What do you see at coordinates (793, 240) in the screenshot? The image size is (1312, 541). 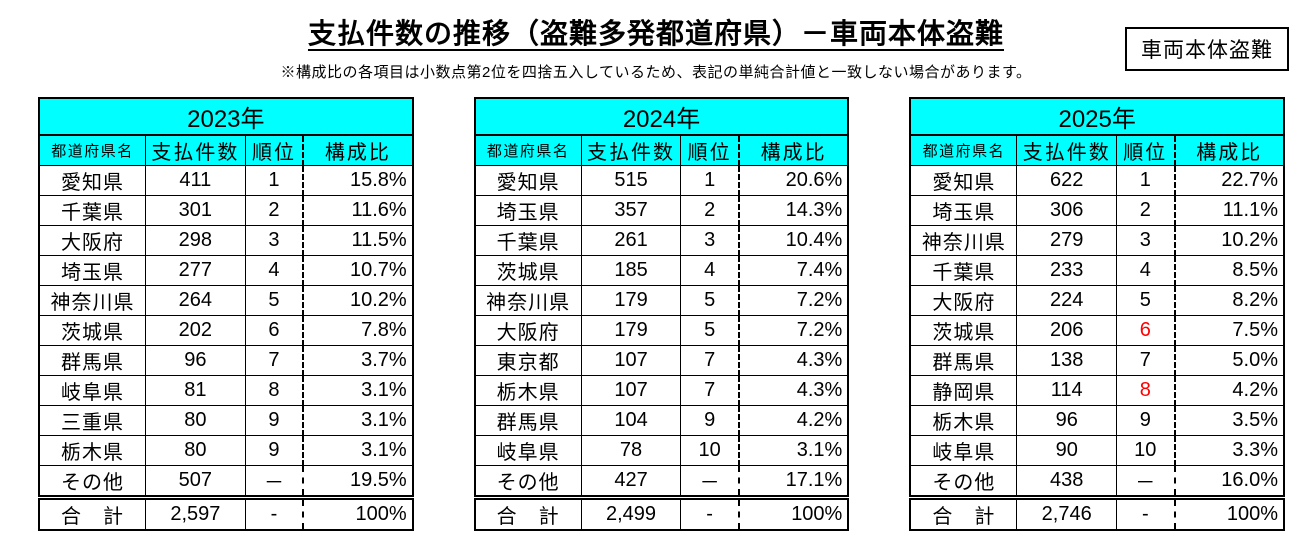 I see `share-cell: 10.4%` at bounding box center [793, 240].